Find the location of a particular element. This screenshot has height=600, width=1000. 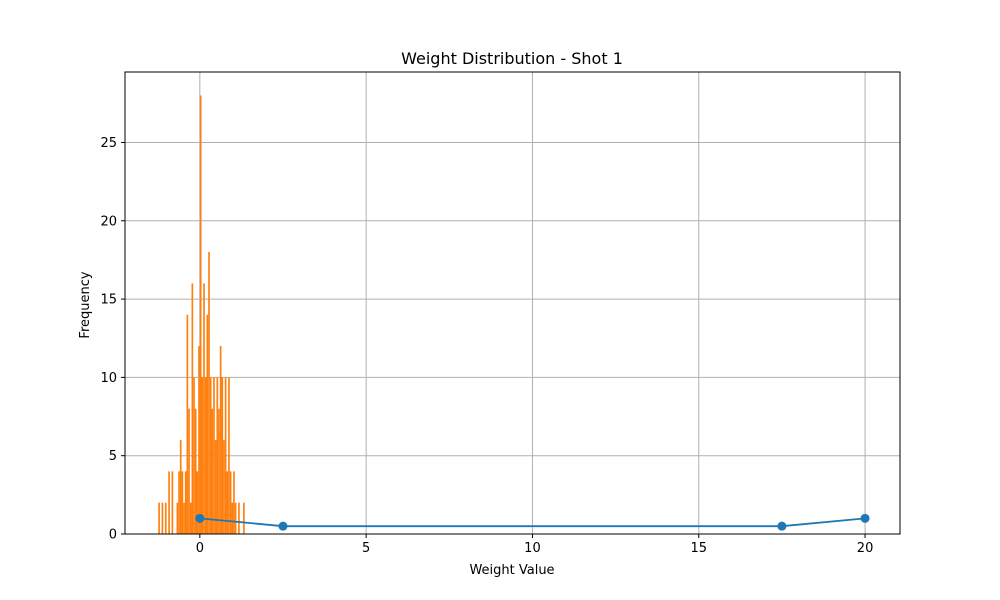

y-axis-label: Frequency is located at coordinates (85, 304).